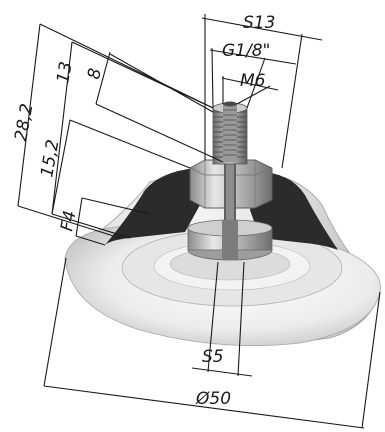 The width and height of the screenshot is (385, 432). Describe the element at coordinates (246, 51) in the screenshot. I see `dim-thread: G1/8"` at that location.